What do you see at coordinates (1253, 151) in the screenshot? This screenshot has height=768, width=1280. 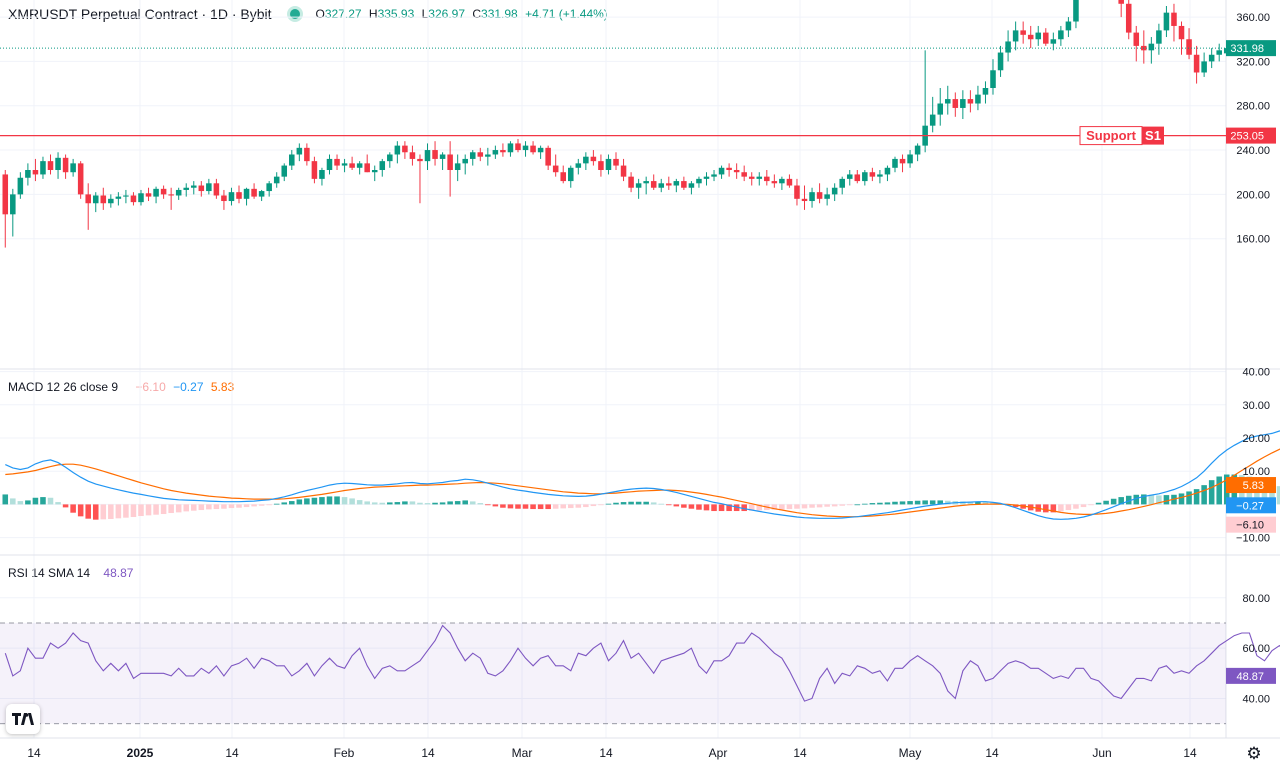 I see `y-tick-label: 240.00` at bounding box center [1253, 151].